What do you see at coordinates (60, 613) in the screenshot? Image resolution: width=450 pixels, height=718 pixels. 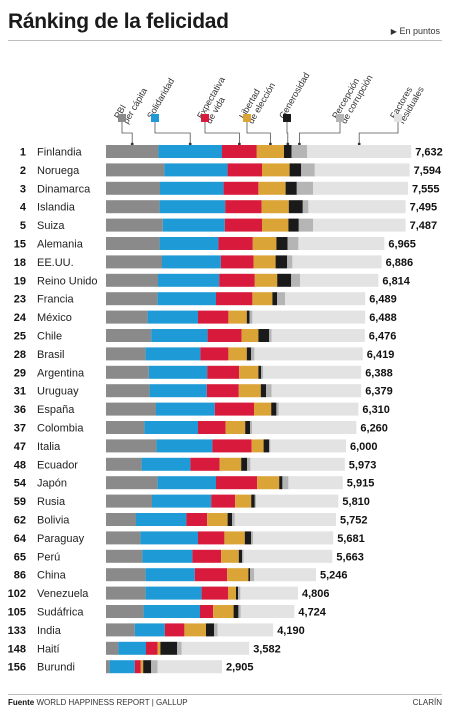 I see `country-label: Sudáfrica` at bounding box center [60, 613].